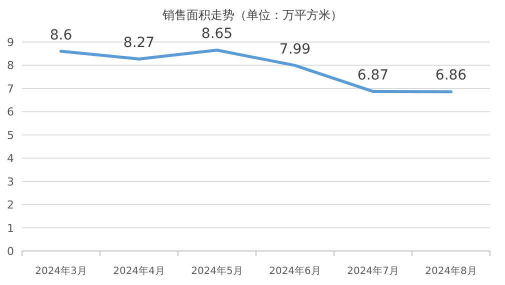 The width and height of the screenshot is (505, 285). What do you see at coordinates (139, 42) in the screenshot?
I see `data-label: 8.27` at bounding box center [139, 42].